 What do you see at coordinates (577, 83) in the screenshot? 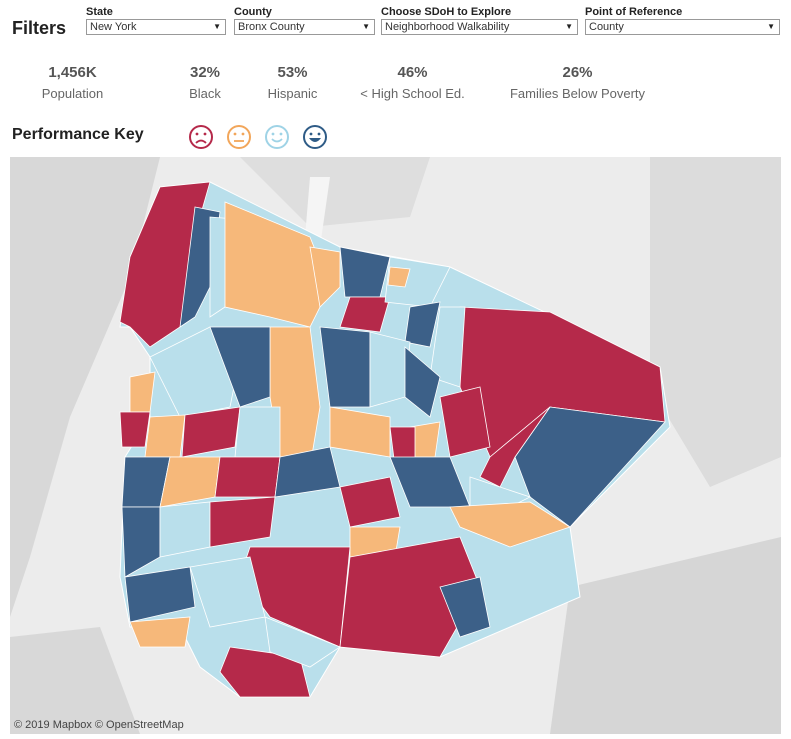
I see `stat-poverty: 26% Families Below Poverty` at bounding box center [577, 83].